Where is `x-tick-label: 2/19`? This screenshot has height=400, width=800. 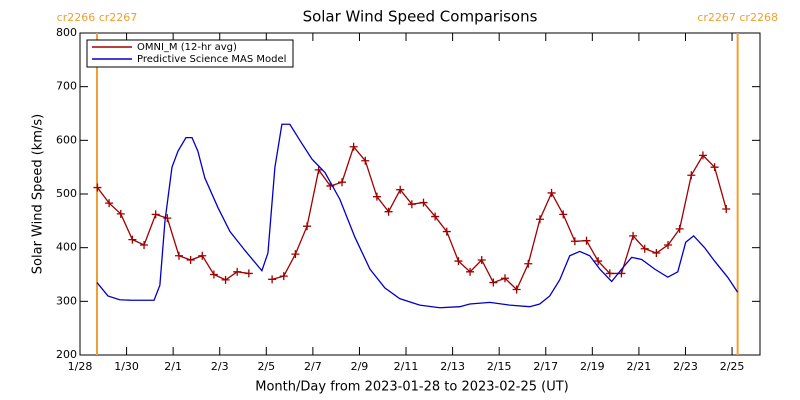 x-tick-label: 2/19 is located at coordinates (592, 366).